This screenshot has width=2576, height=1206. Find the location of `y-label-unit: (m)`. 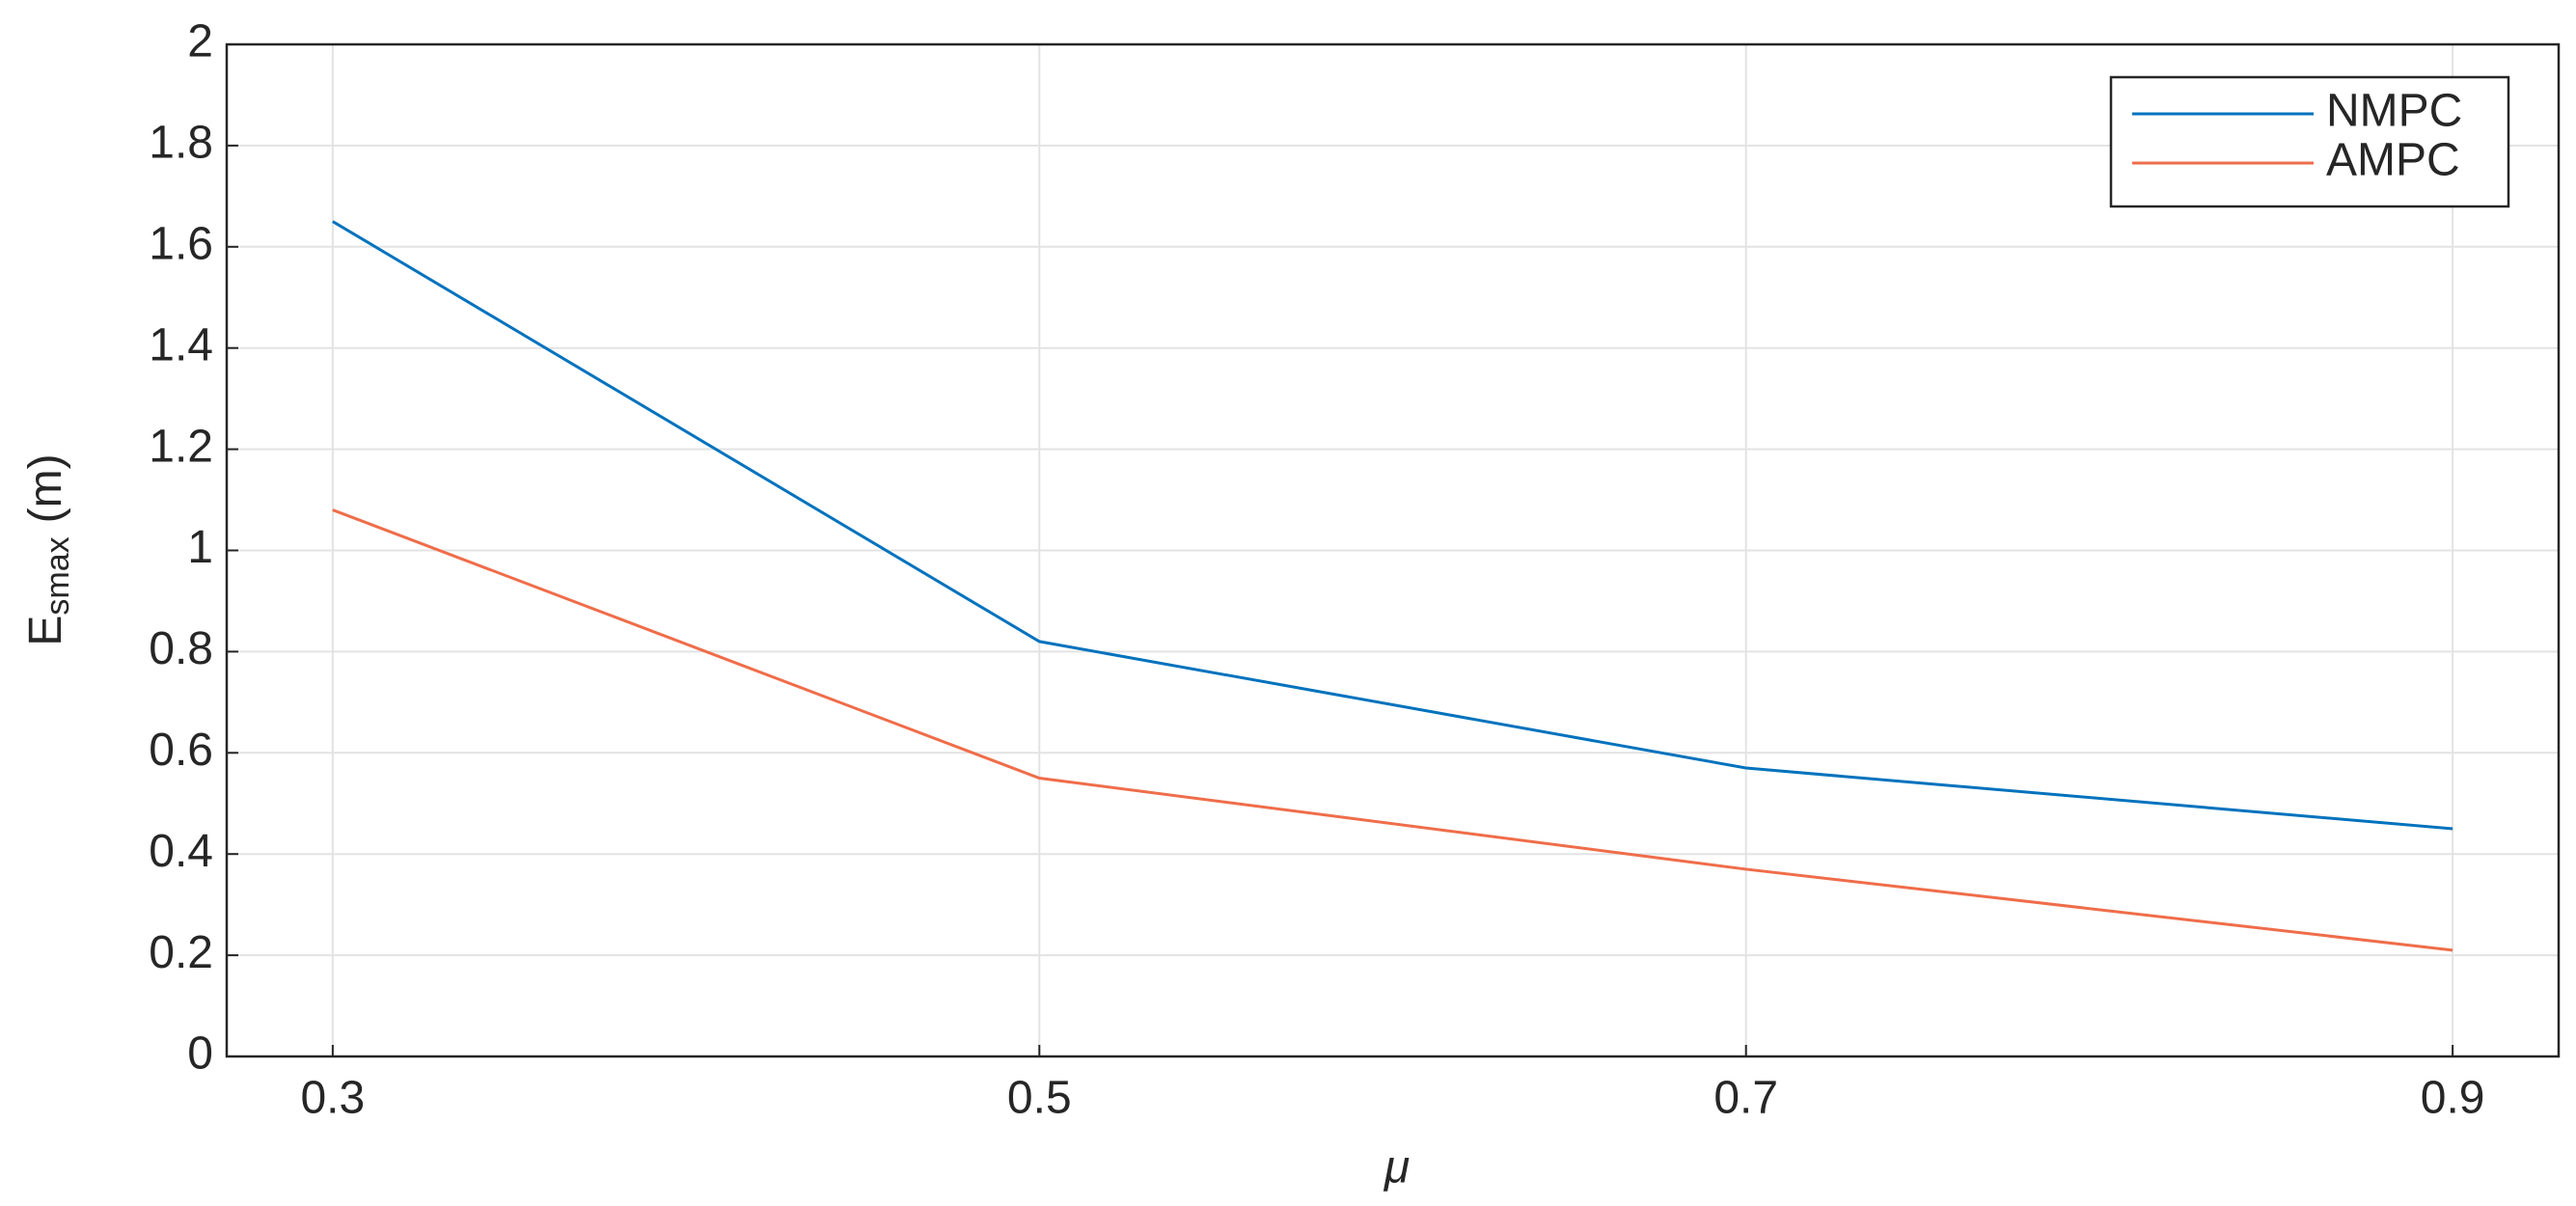

y-label-unit: (m) is located at coordinates (45, 488).